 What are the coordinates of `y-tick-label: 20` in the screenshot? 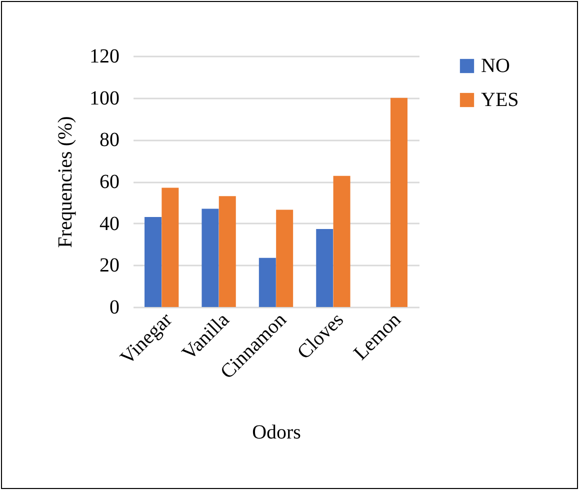 It's located at (110, 265).